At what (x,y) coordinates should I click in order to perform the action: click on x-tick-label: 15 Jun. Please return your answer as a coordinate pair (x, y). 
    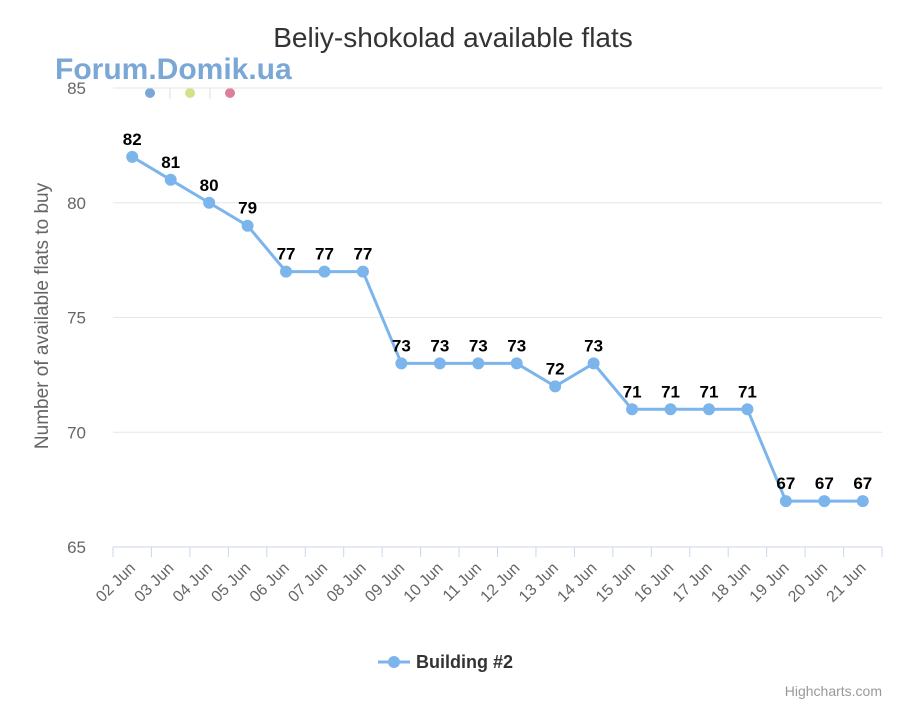
    Looking at the image, I should click on (616, 583).